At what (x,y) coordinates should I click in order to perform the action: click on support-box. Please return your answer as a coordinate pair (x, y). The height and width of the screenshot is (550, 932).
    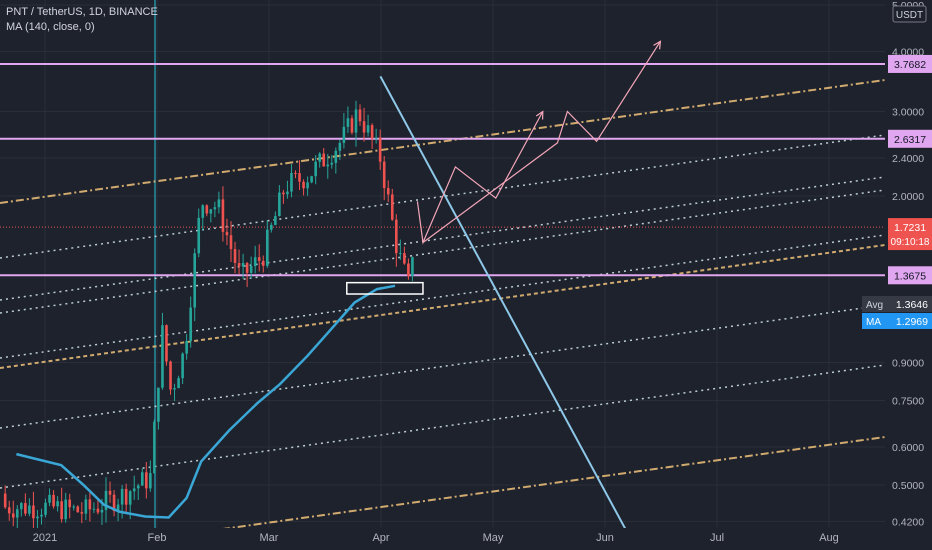
    Looking at the image, I should click on (385, 288).